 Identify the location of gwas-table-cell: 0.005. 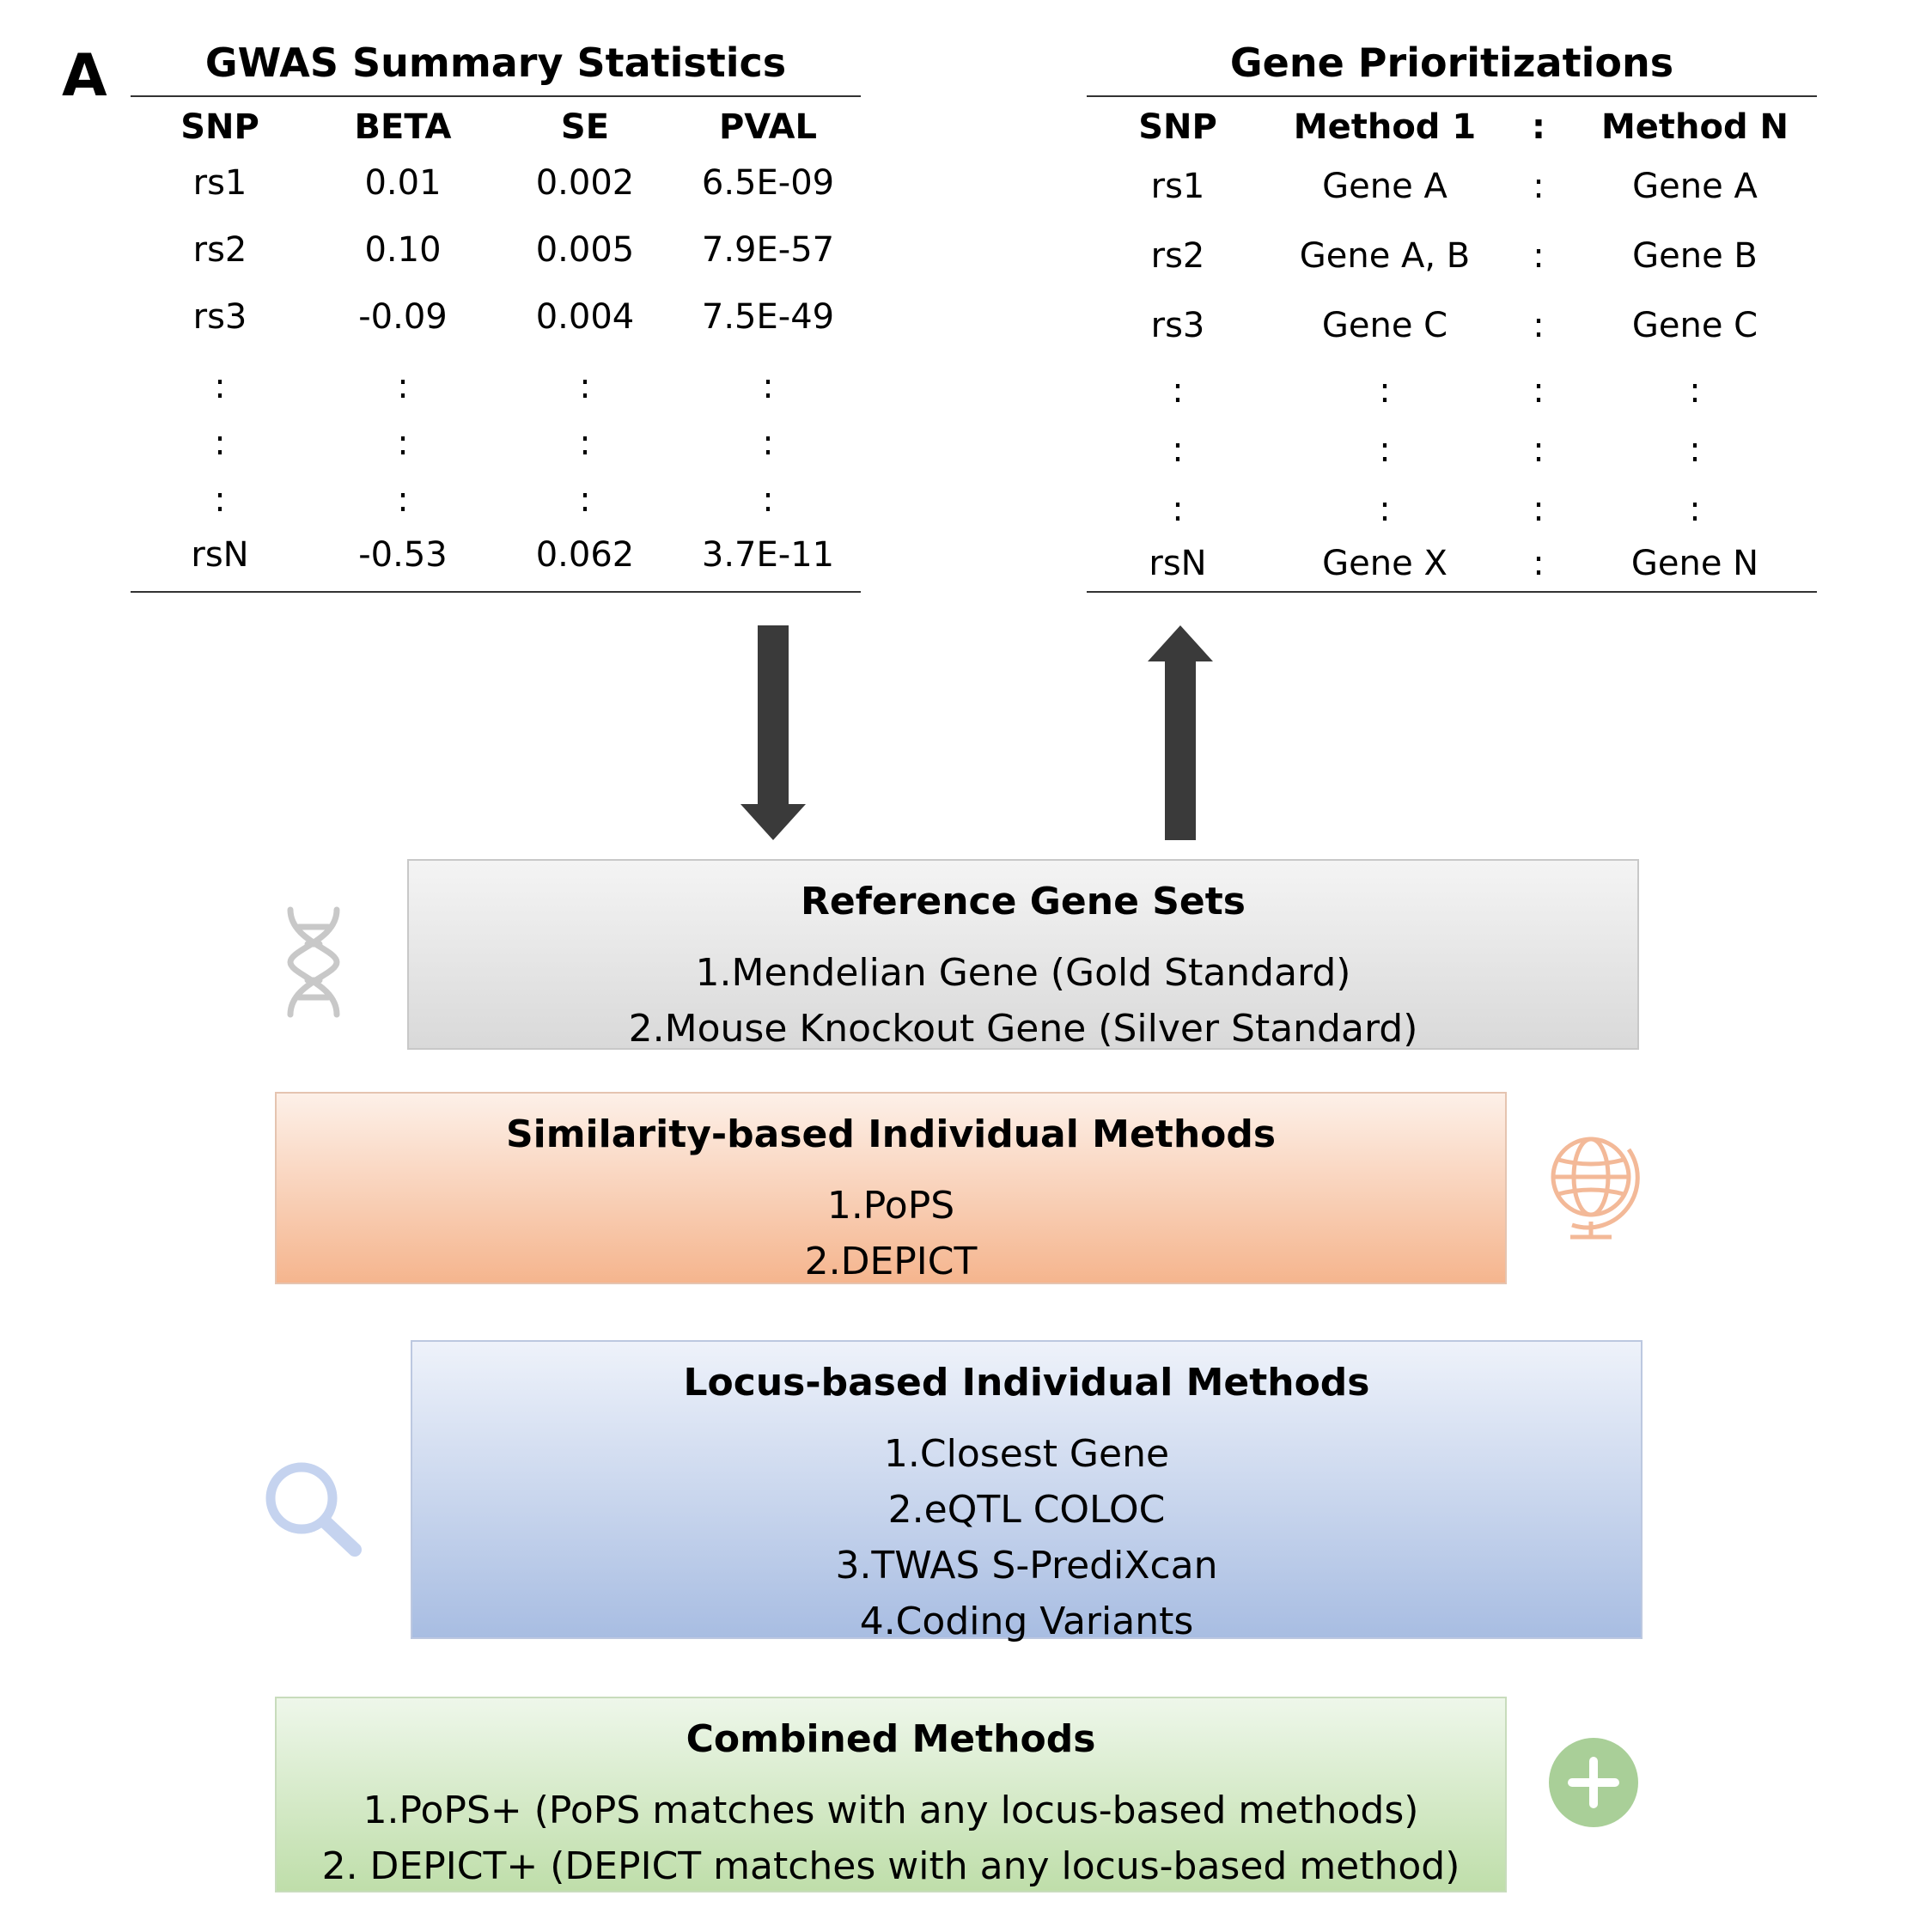
(585, 250).